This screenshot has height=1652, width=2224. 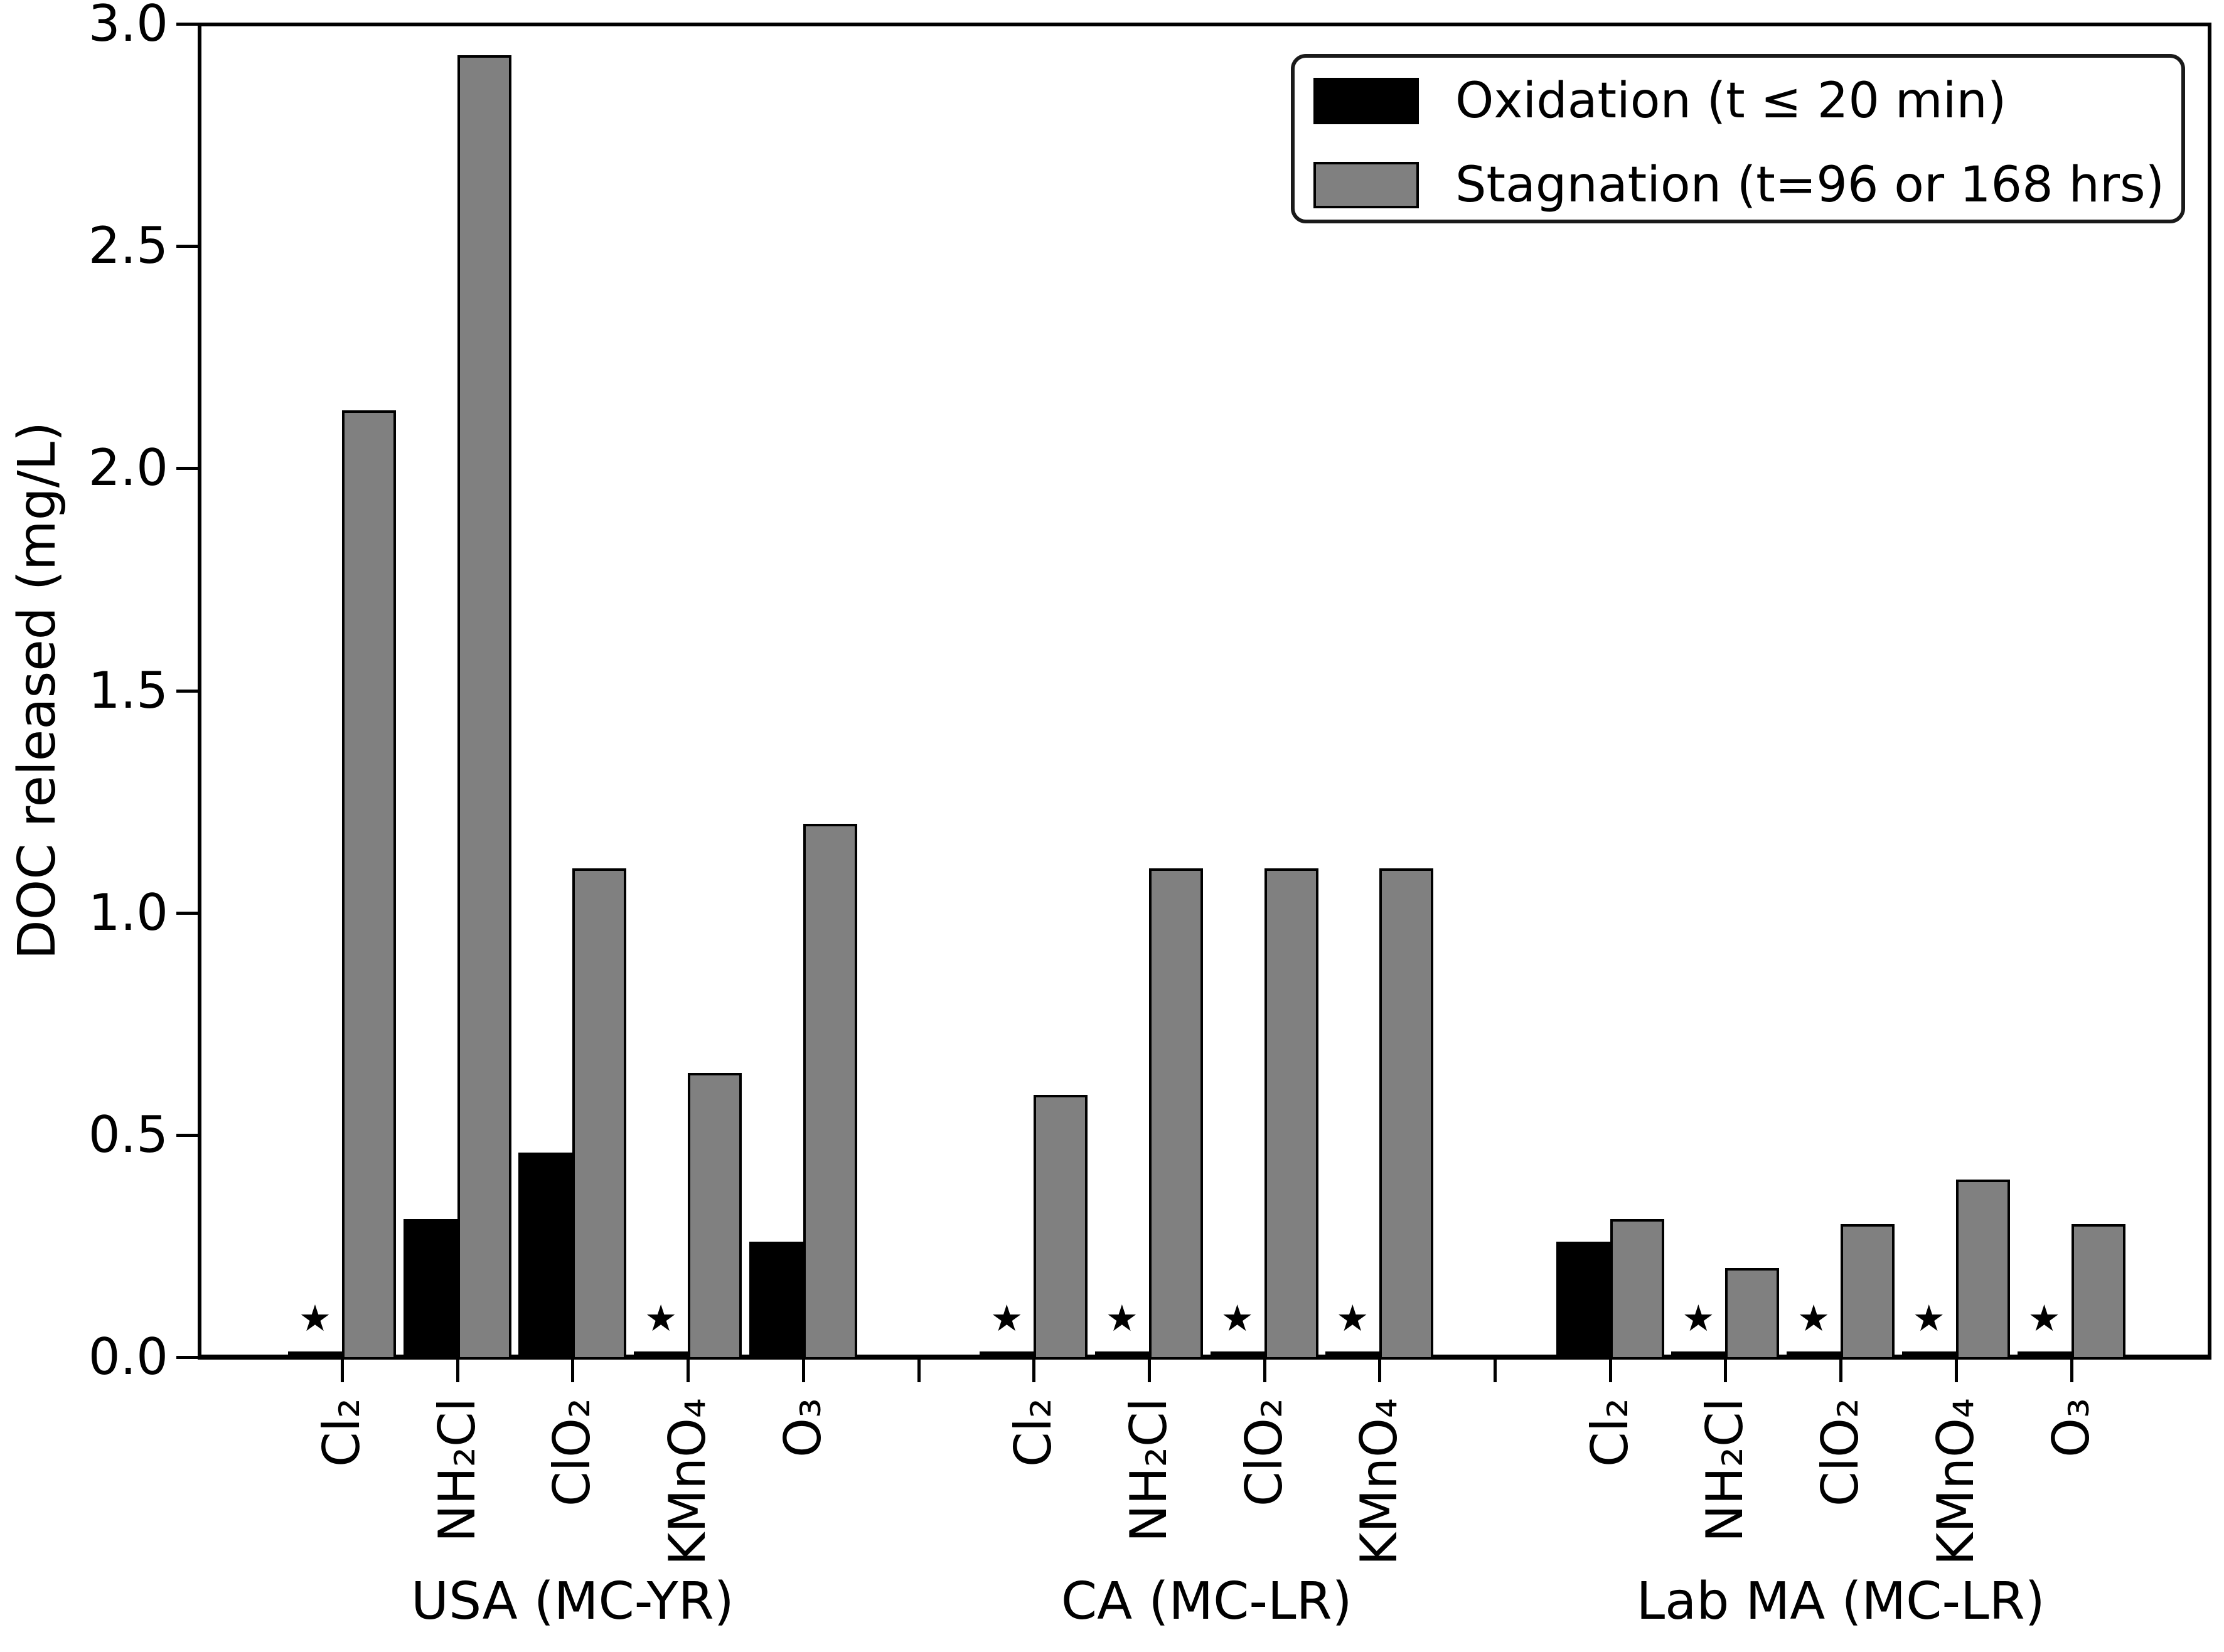 What do you see at coordinates (1731, 101) in the screenshot?
I see `legend-label-oxidation: Oxidation (t ≤ 20 min)` at bounding box center [1731, 101].